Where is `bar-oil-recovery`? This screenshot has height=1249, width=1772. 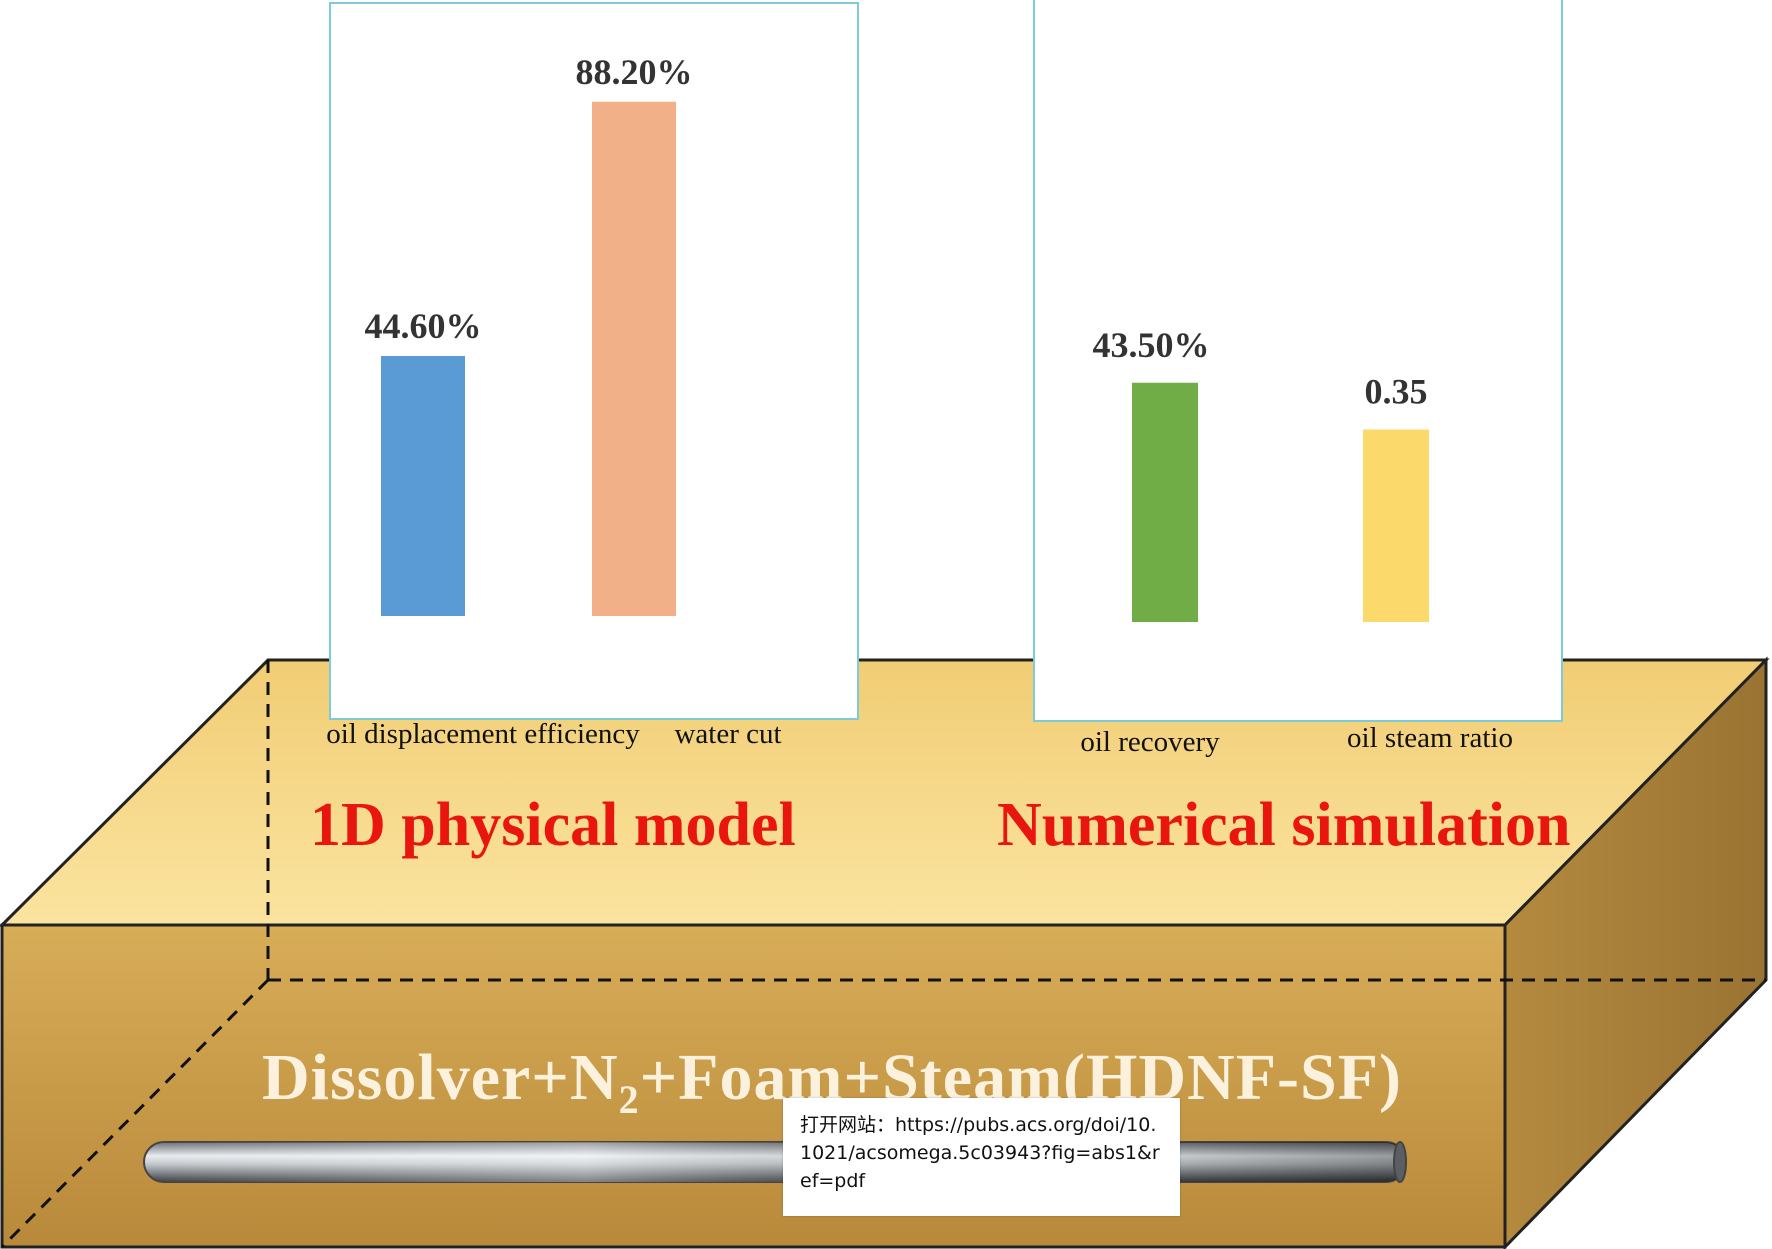
bar-oil-recovery is located at coordinates (1165, 502).